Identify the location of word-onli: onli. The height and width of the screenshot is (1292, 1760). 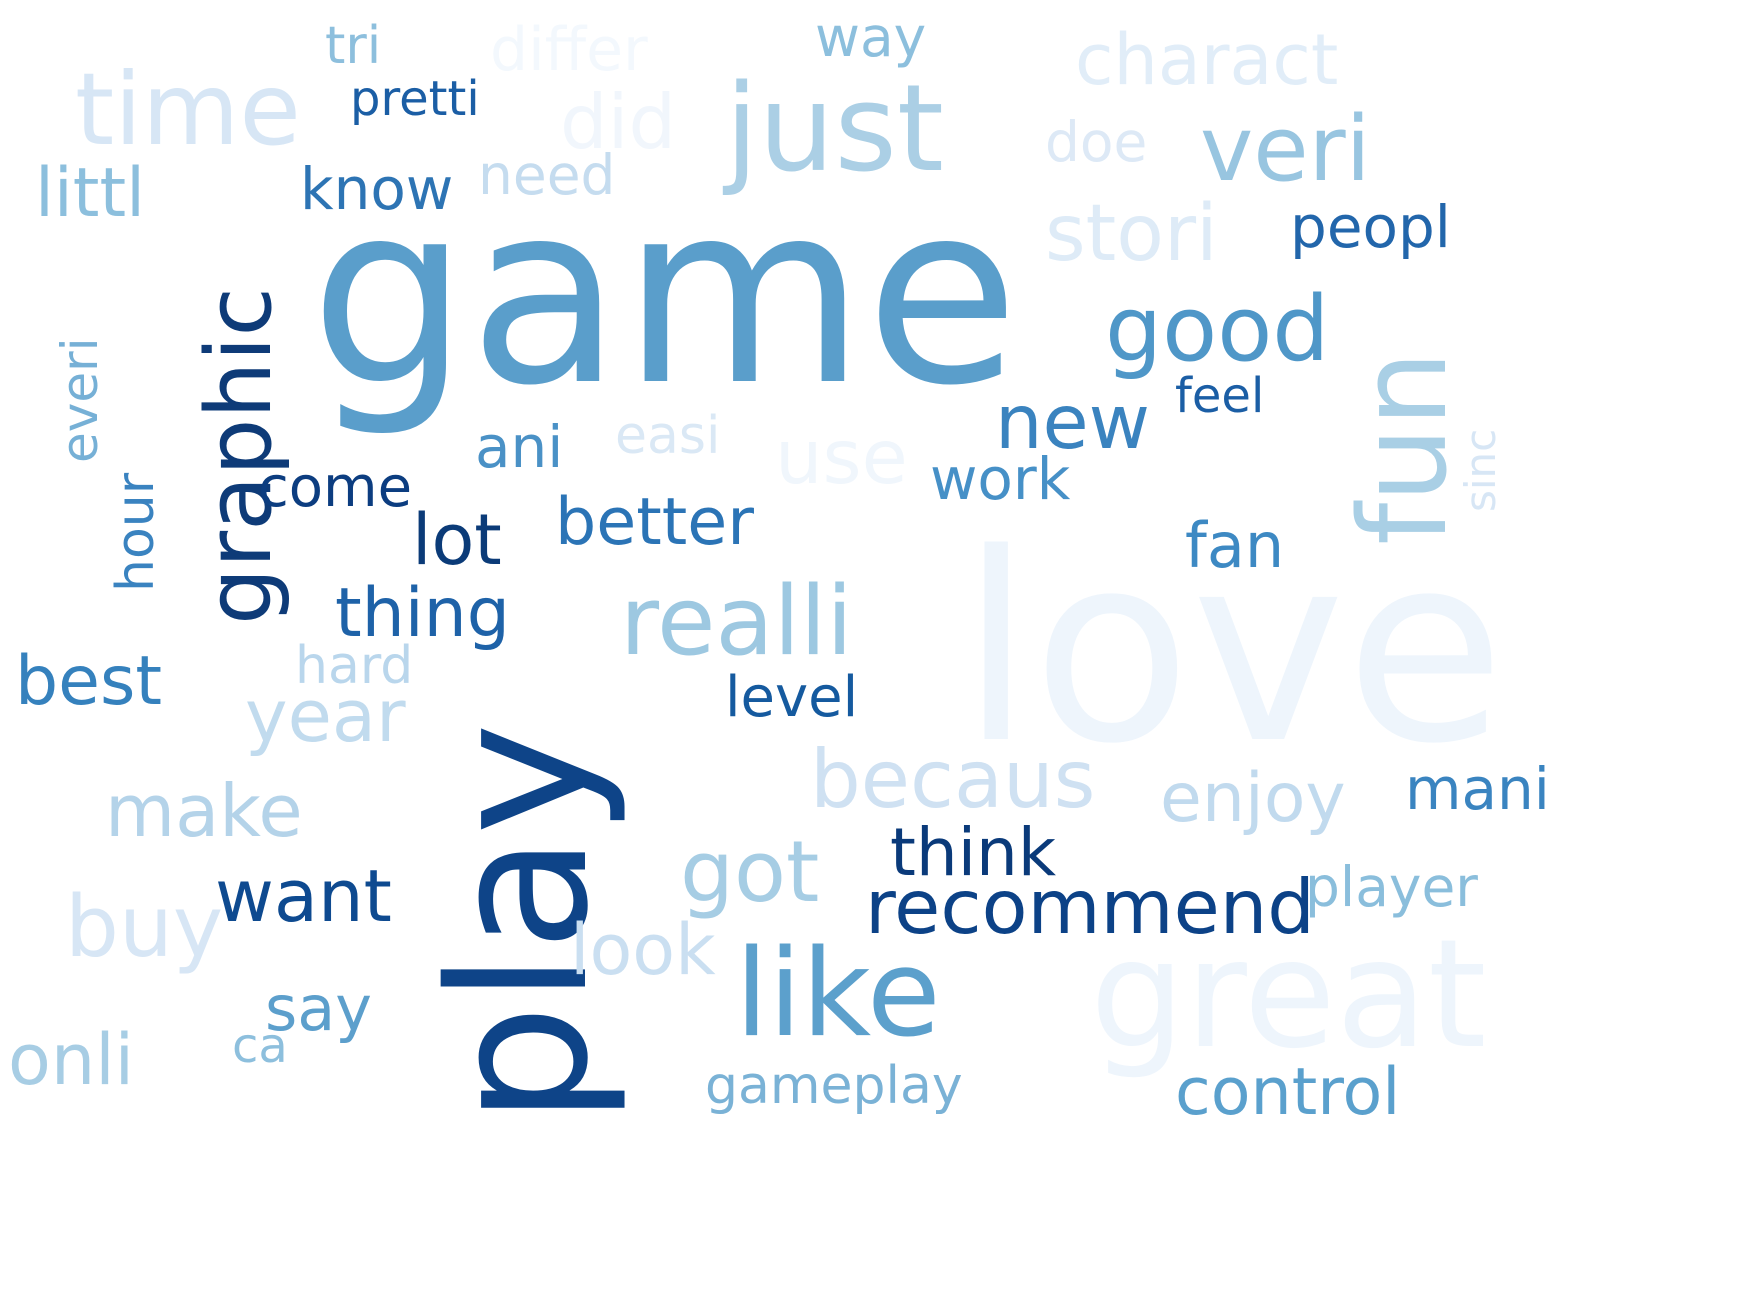
(71, 1060).